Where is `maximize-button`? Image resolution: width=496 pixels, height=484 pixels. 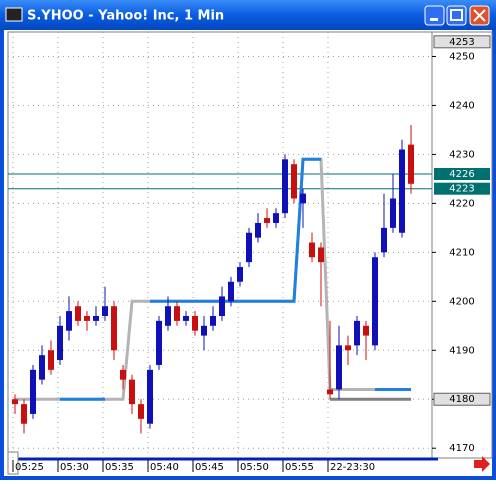 maximize-button is located at coordinates (456, 15).